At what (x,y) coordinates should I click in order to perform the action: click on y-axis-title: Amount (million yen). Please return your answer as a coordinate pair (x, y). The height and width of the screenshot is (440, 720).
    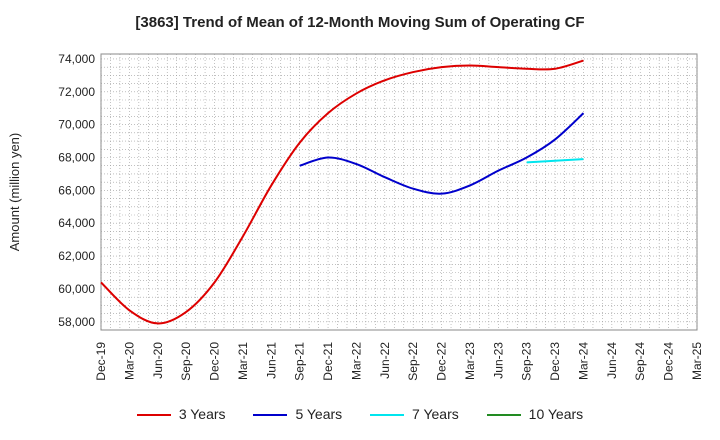
    Looking at the image, I should click on (14, 192).